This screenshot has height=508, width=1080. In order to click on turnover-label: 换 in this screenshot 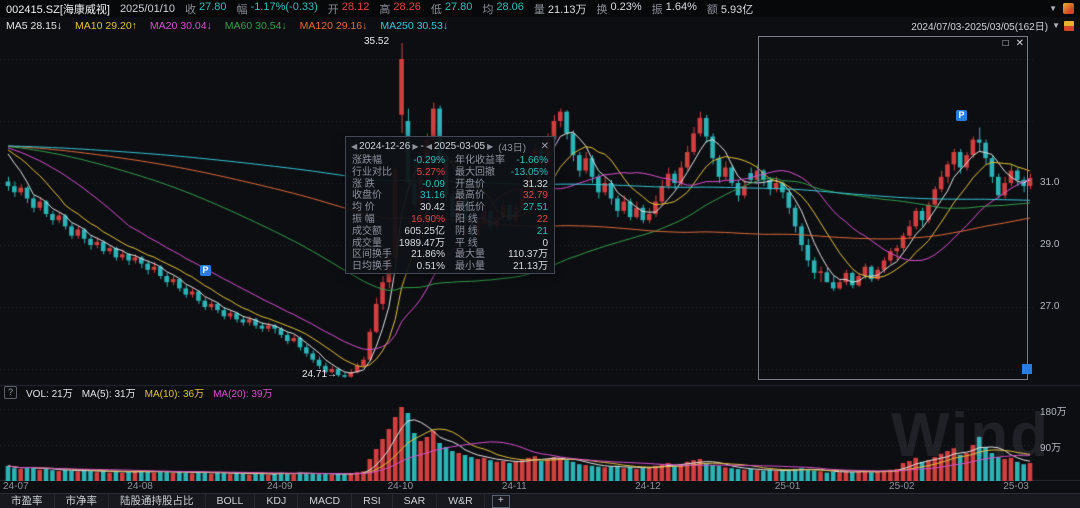, I will do `click(602, 9)`.